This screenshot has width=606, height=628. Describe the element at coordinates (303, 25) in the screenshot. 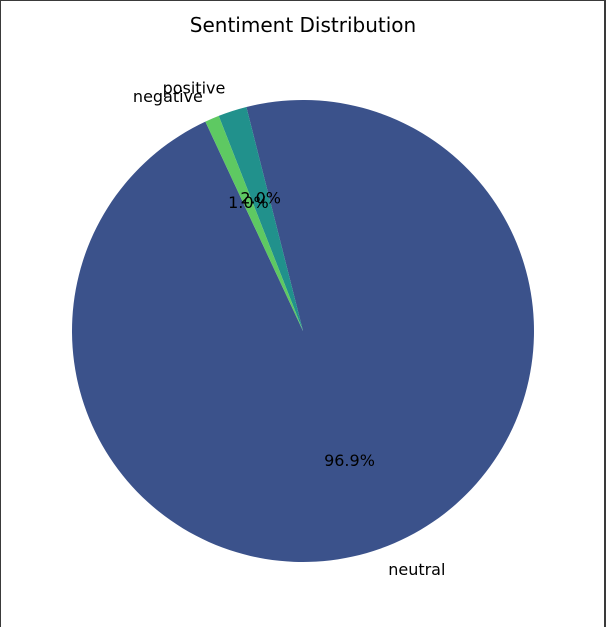

I see `chart-title: Sentiment Distribution` at that location.